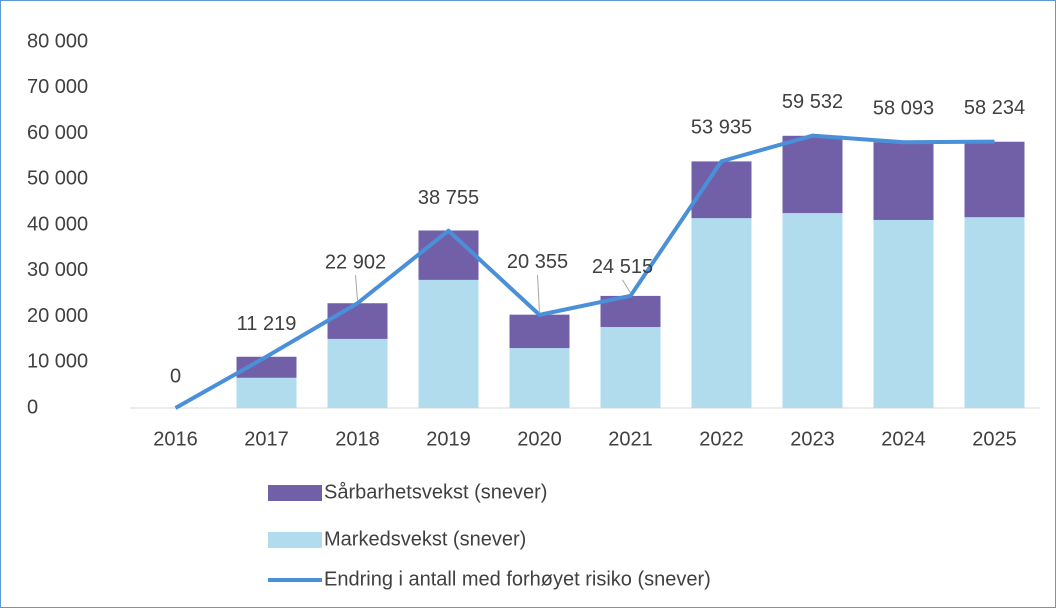  I want to click on x-tick-label: 2019, so click(448, 439).